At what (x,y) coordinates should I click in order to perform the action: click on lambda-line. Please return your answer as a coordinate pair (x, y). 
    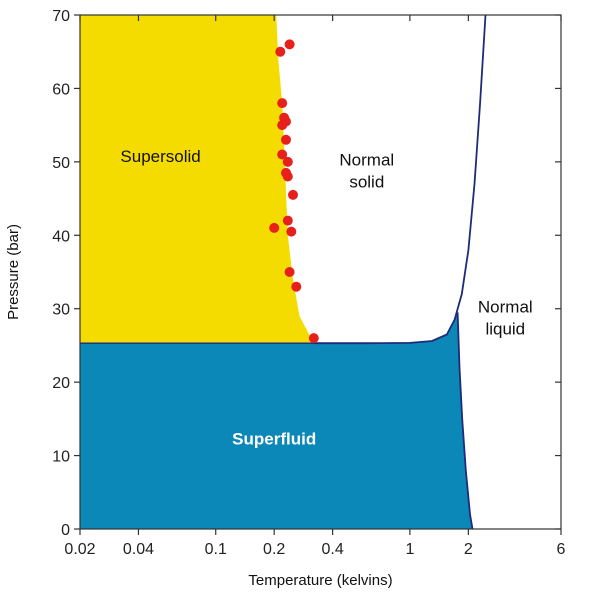
    Looking at the image, I should click on (465, 421).